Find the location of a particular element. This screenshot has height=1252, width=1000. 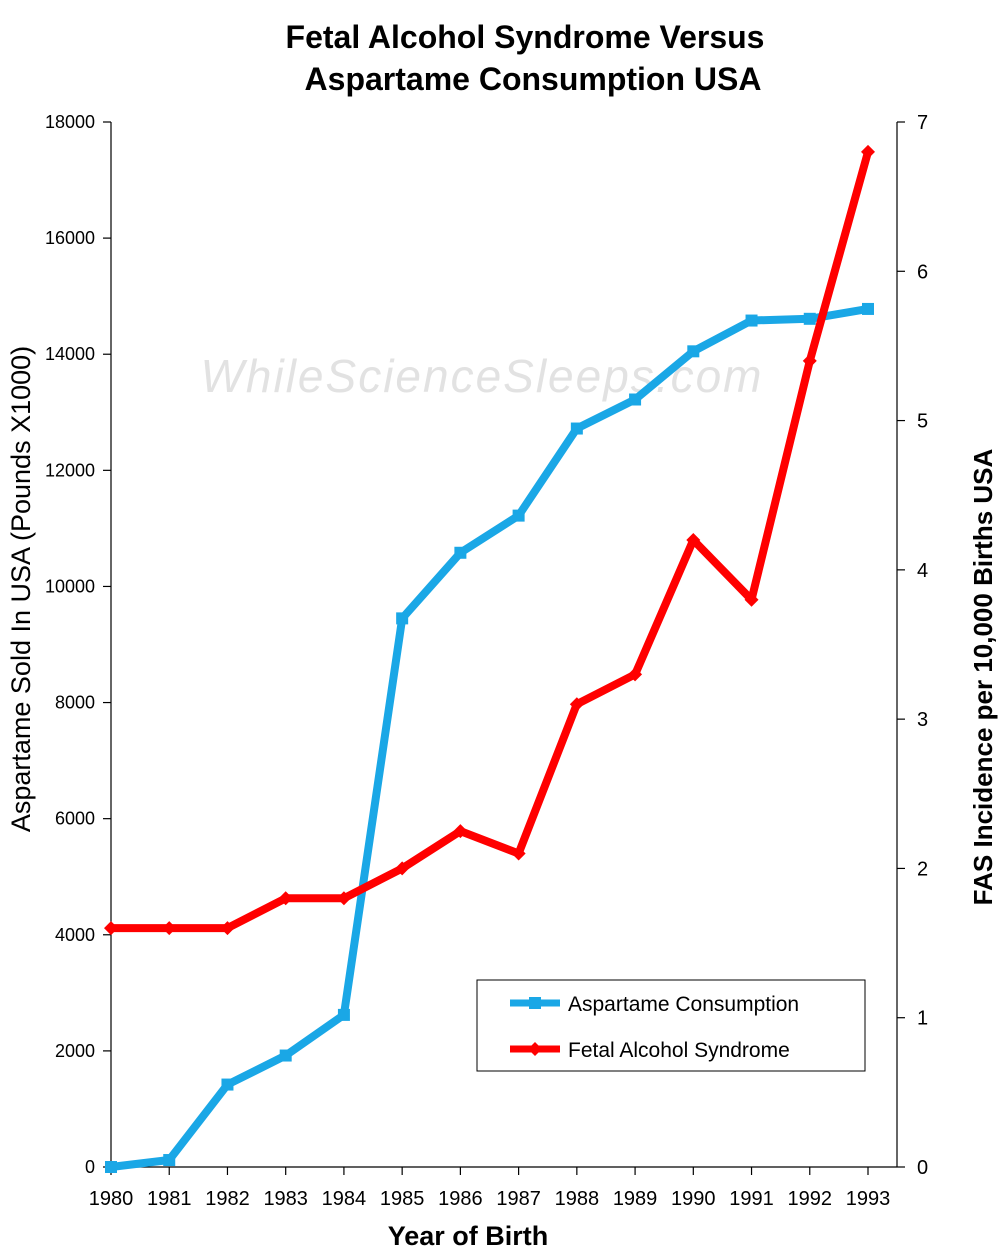

legend-marker-aspartame is located at coordinates (535, 1003).